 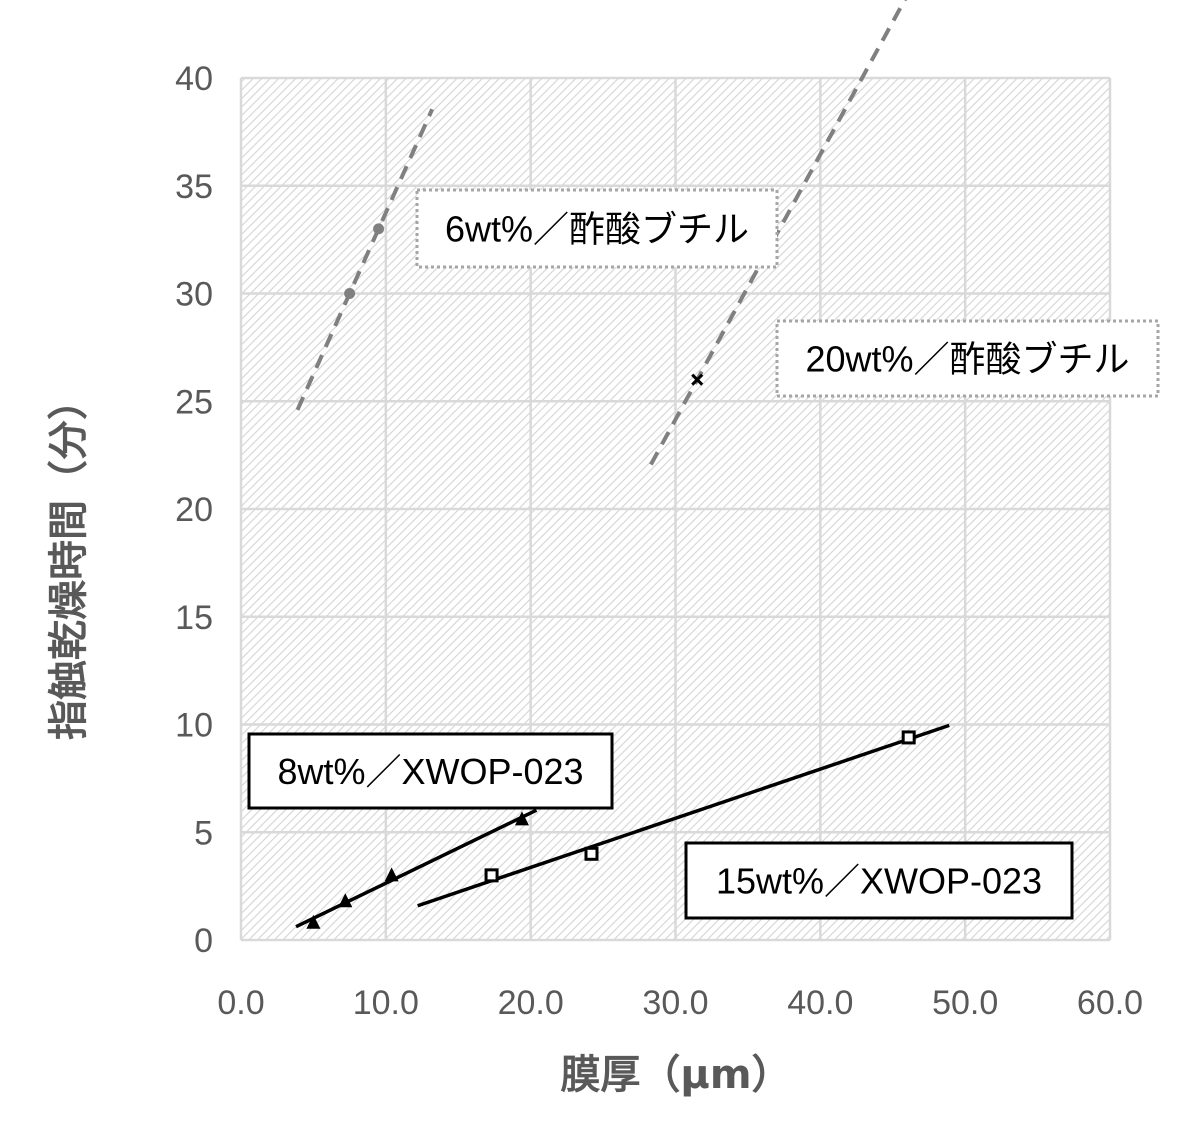 What do you see at coordinates (240, 1003) in the screenshot?
I see `x-tick-label: 0.0` at bounding box center [240, 1003].